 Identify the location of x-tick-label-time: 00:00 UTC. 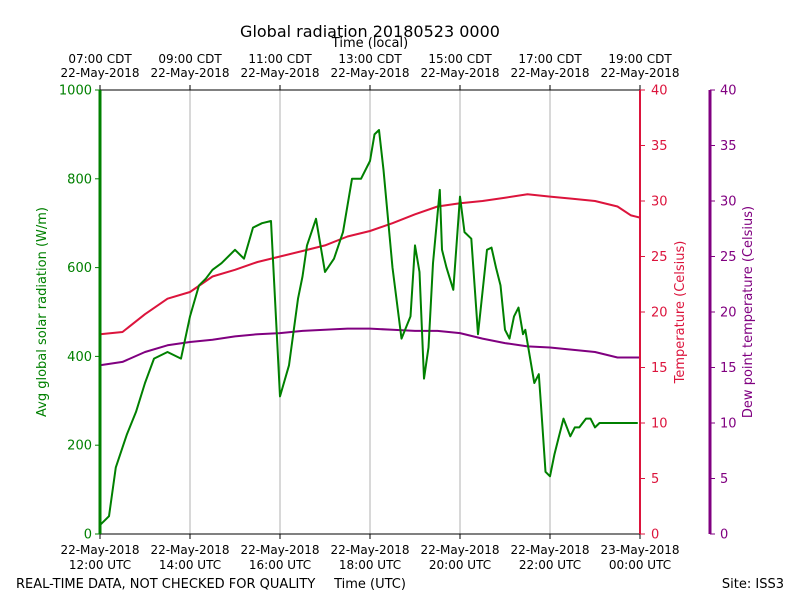
(640, 565).